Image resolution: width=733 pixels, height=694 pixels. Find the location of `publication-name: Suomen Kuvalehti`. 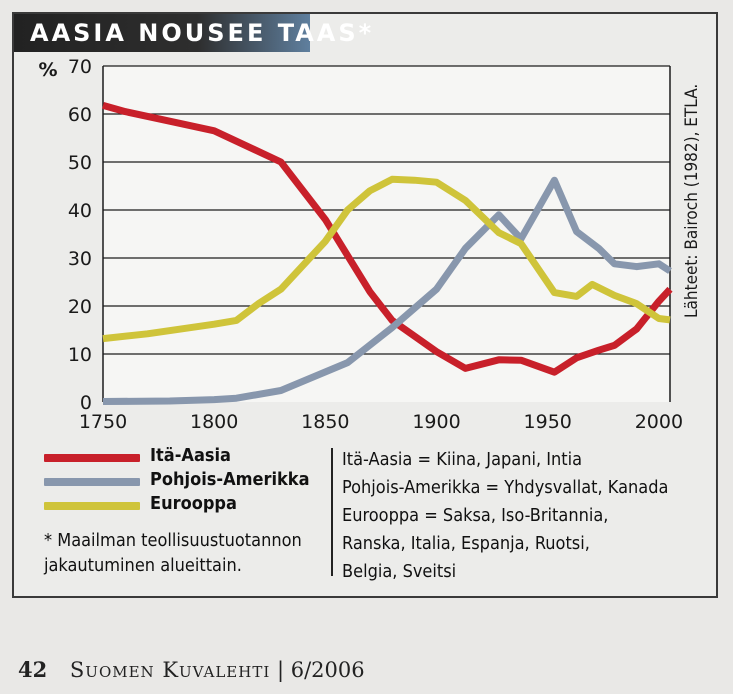

publication-name: Suomen Kuvalehti is located at coordinates (170, 670).